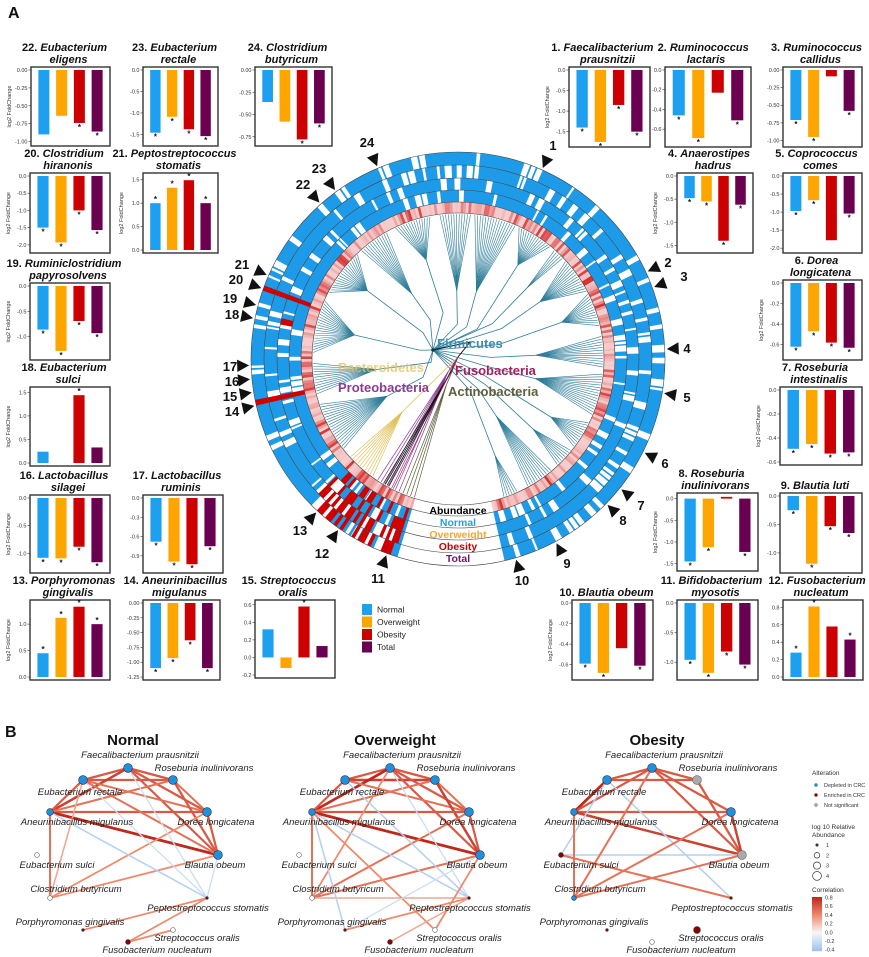  What do you see at coordinates (470, 343) in the screenshot?
I see `phylum-label: Firmicutes` at bounding box center [470, 343].